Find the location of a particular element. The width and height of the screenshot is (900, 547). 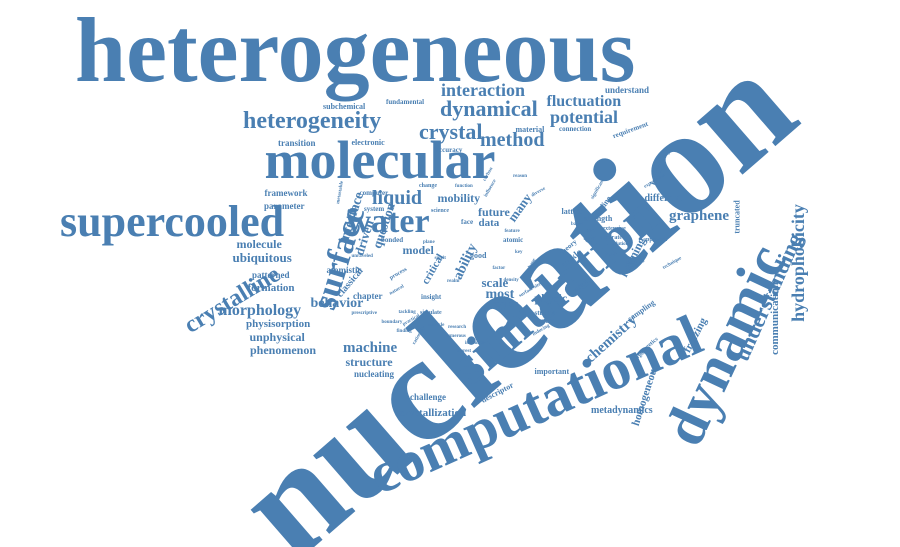

word-subchemical: subchemical is located at coordinates (344, 106).